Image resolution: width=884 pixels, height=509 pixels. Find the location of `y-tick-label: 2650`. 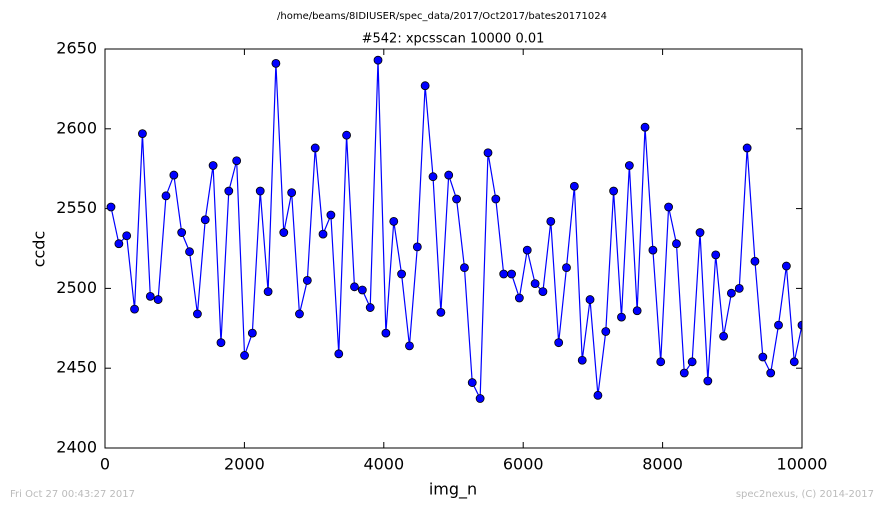

y-tick-label: 2650 is located at coordinates (76, 48).